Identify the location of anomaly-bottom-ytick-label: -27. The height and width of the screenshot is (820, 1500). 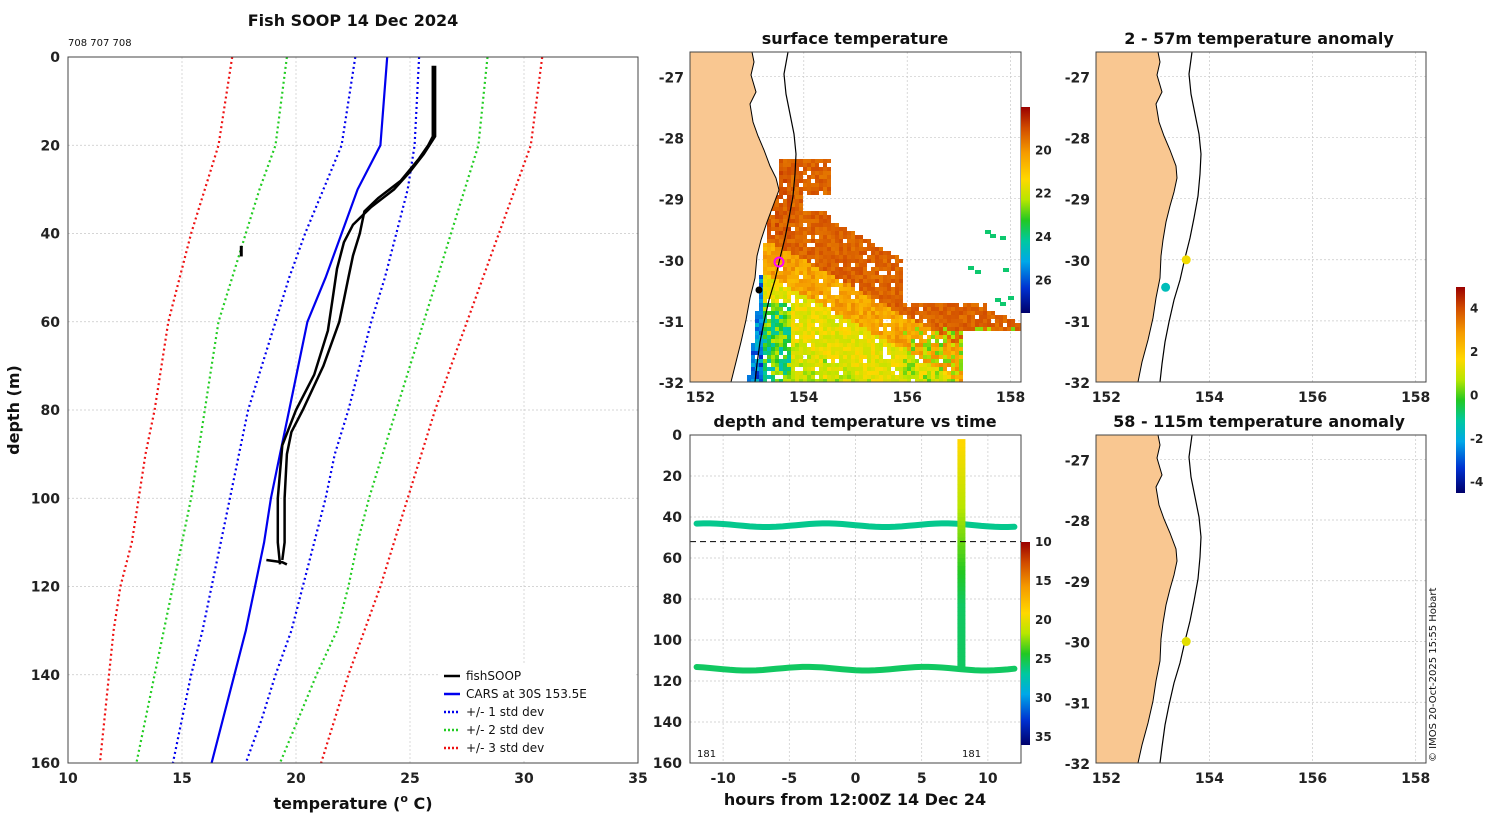
(1077, 461).